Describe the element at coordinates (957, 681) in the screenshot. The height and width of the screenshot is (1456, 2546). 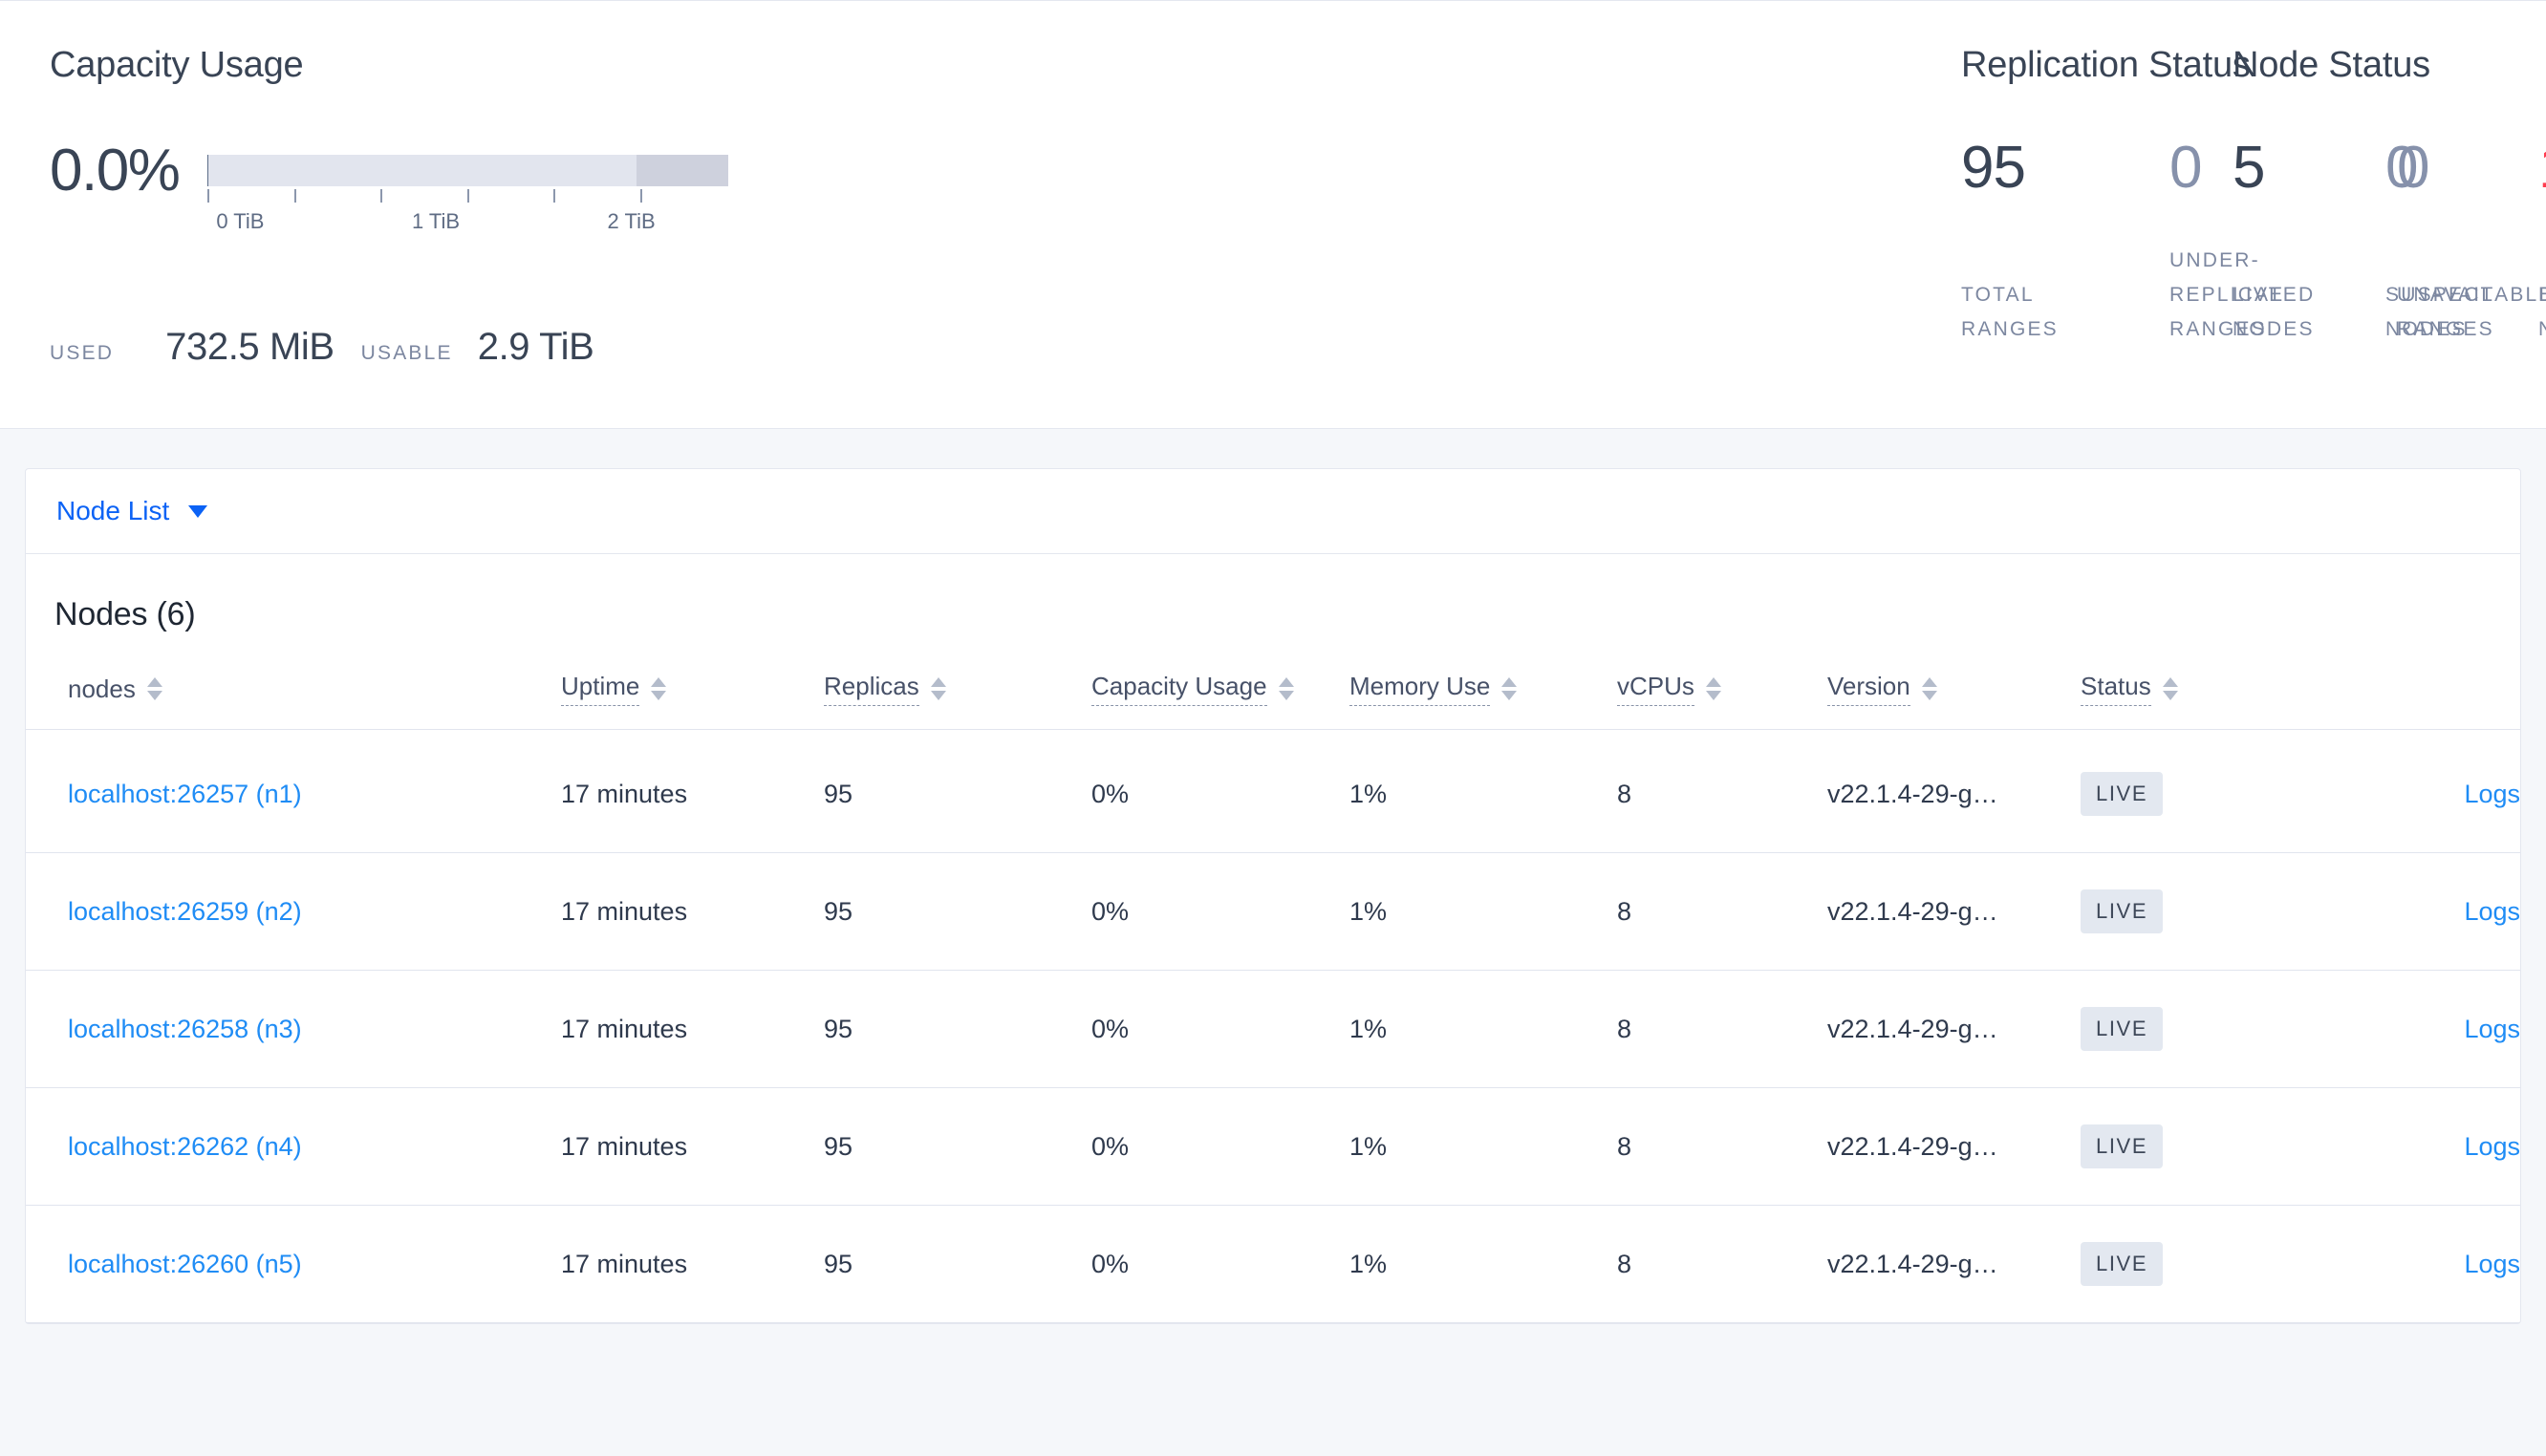
I see `column-header-replicas: Replicas` at that location.